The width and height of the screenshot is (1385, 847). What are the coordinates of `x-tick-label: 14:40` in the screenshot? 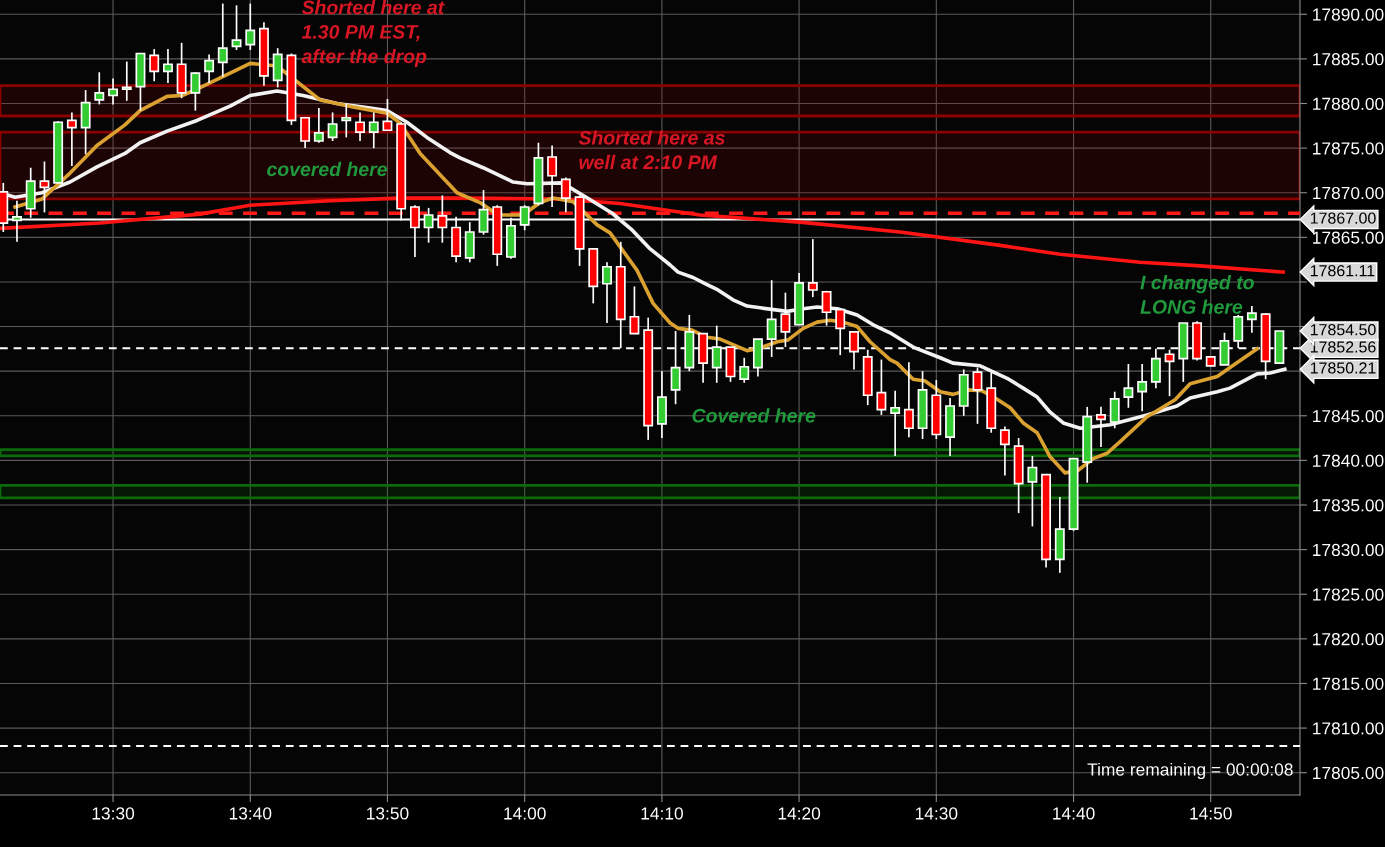 It's located at (1074, 813).